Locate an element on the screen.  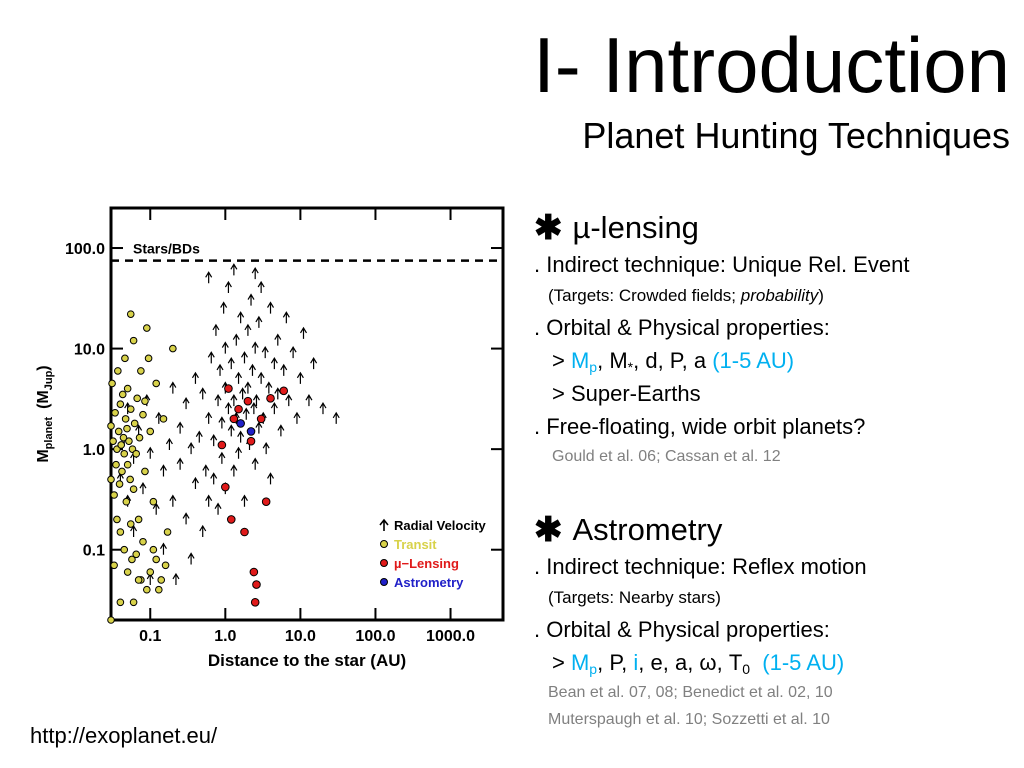
x-tick-label: 0.1 is located at coordinates (150, 636).